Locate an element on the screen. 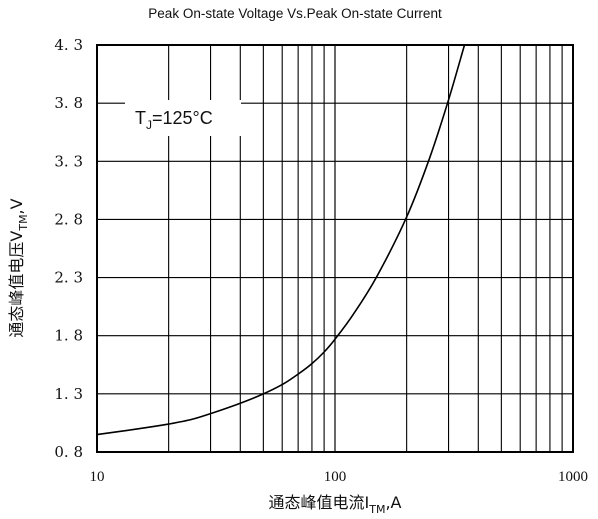 The image size is (598, 519). y-axis-label-suffix: ,V is located at coordinates (16, 206).